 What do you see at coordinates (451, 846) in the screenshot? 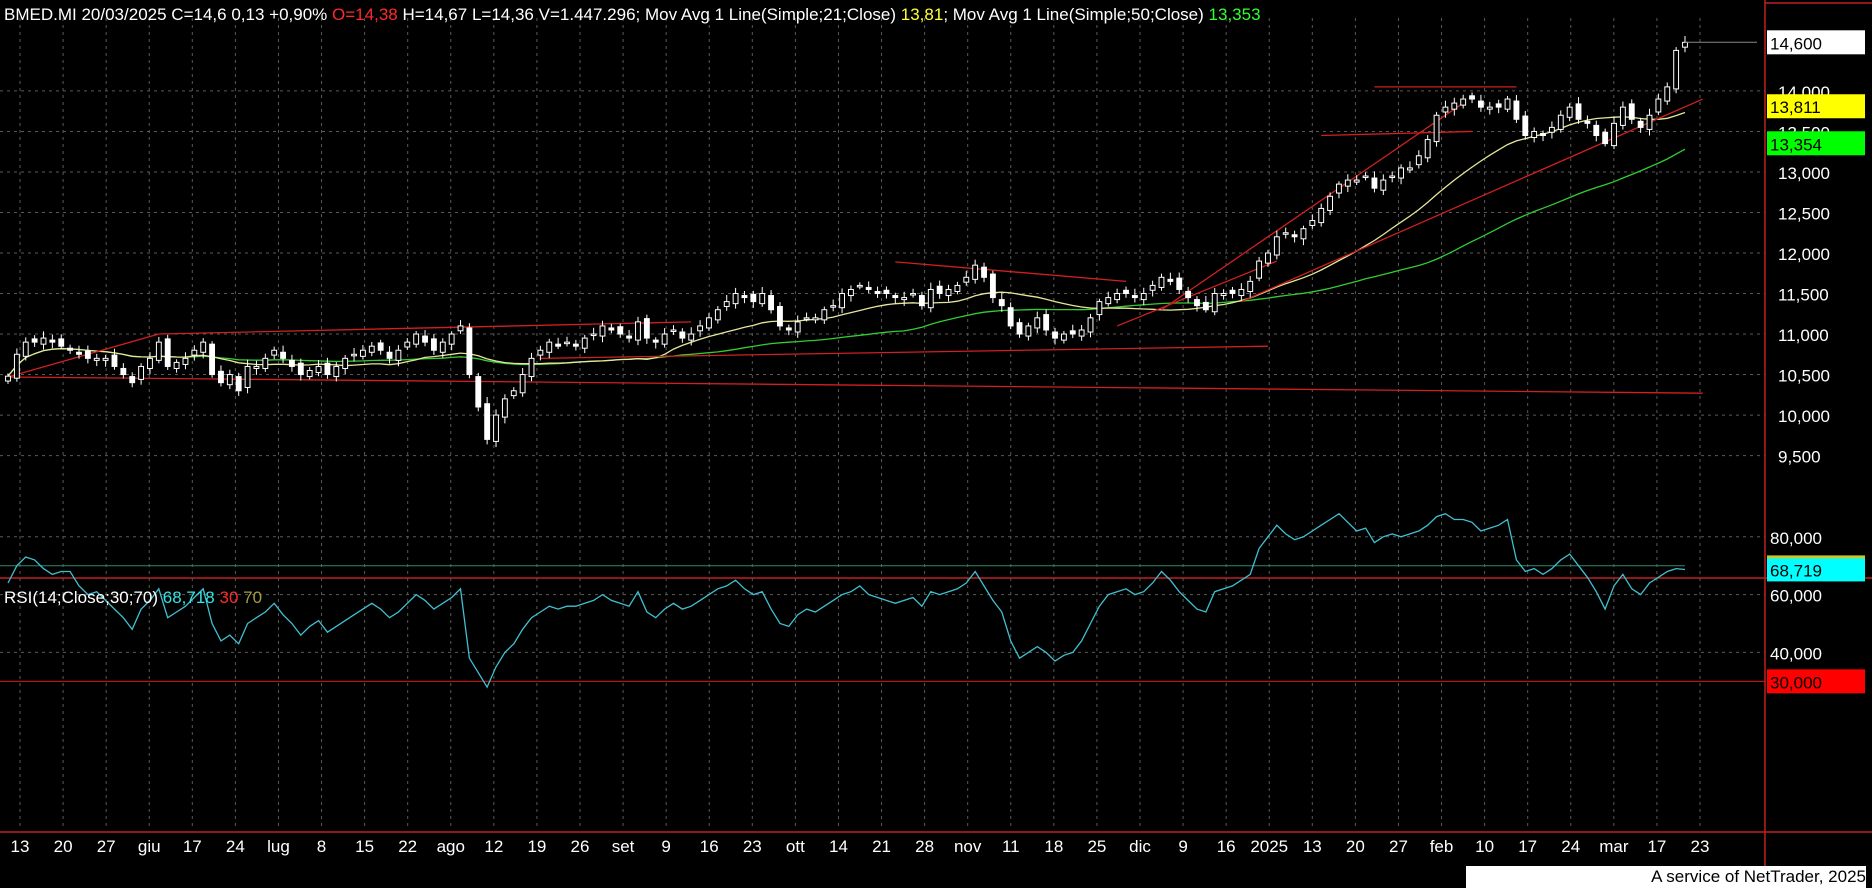
I see `x-tick-label: ago` at bounding box center [451, 846].